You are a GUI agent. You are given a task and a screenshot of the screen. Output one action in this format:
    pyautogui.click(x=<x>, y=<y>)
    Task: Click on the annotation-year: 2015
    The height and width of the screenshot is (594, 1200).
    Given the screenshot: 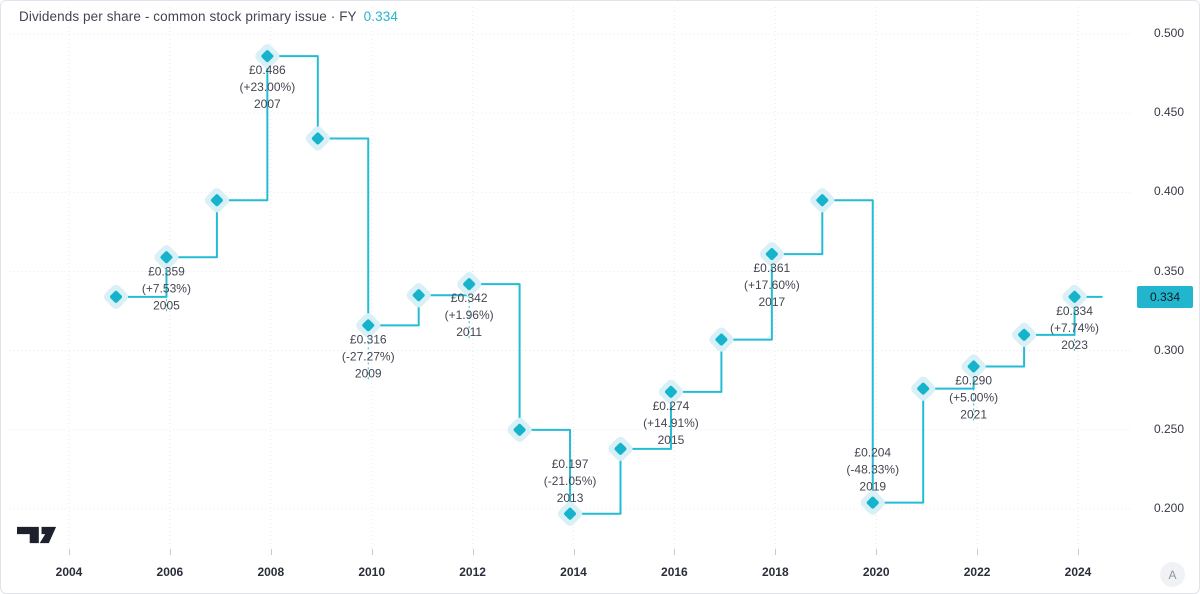 What is the action you would take?
    pyautogui.click(x=671, y=440)
    